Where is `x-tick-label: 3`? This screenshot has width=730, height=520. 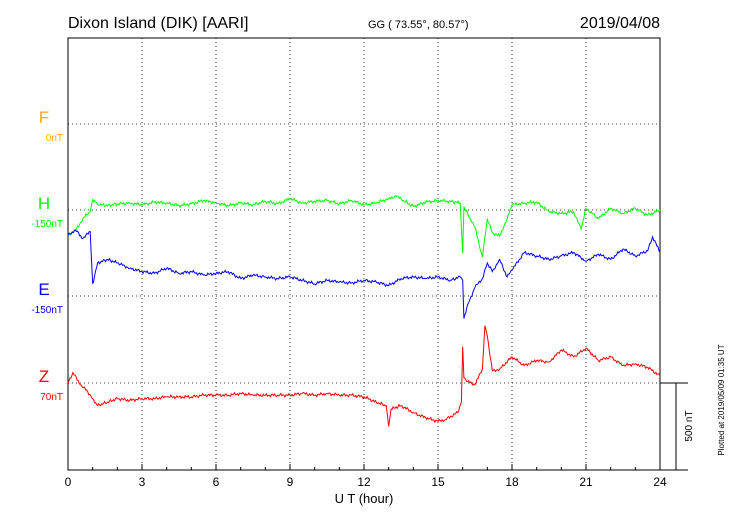 x-tick-label: 3 is located at coordinates (142, 482).